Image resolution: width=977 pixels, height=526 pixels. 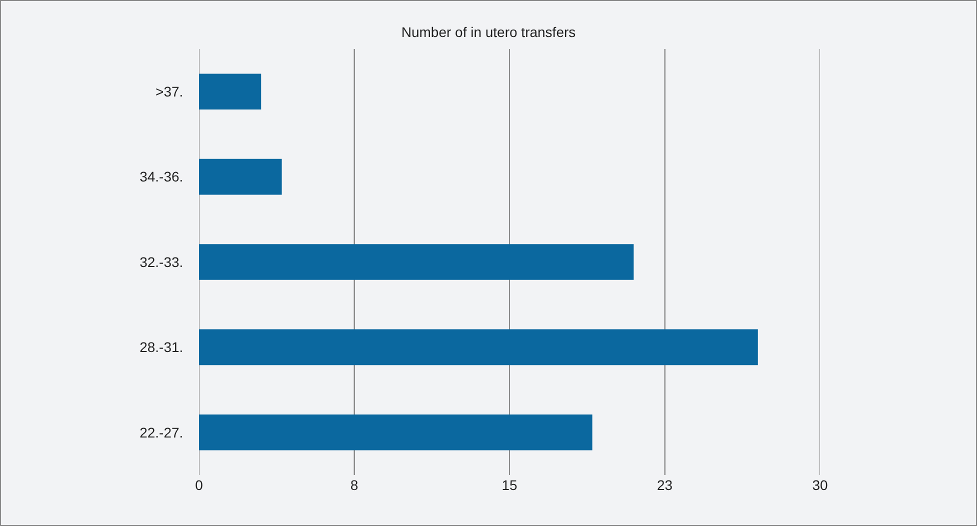 I want to click on x-tick-label: 23, so click(x=664, y=485).